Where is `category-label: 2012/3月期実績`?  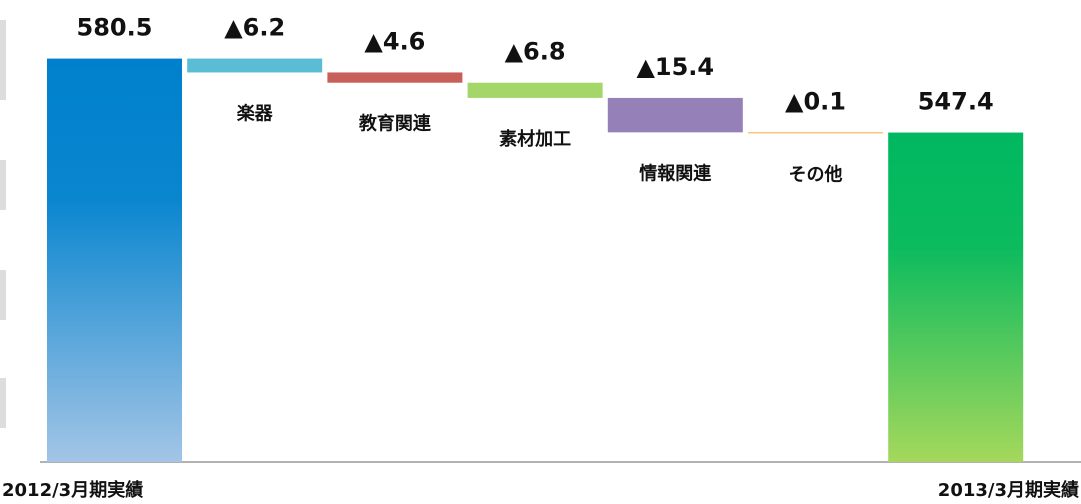
category-label: 2012/3月期実績 is located at coordinates (72, 490).